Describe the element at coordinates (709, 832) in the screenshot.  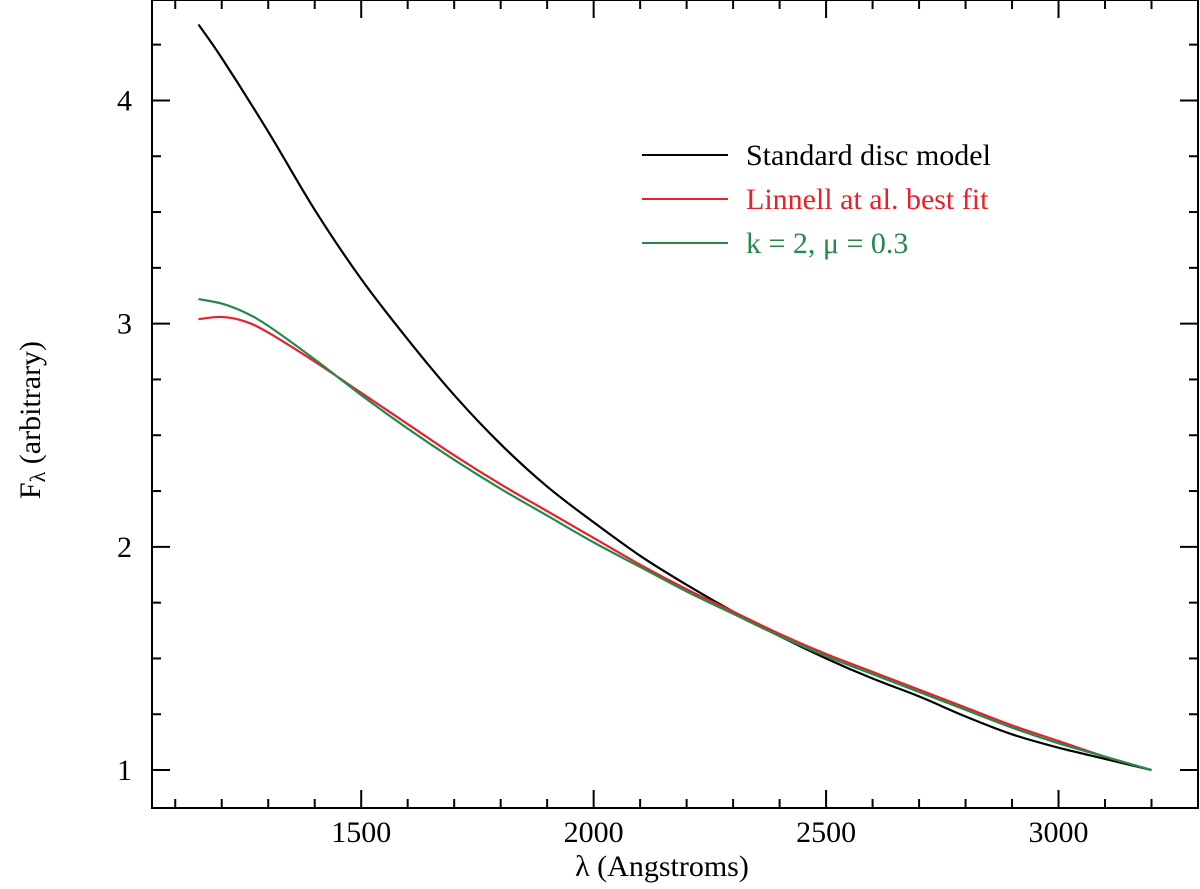
I see `x-tick-labels: 1500 2000 2500 3000` at that location.